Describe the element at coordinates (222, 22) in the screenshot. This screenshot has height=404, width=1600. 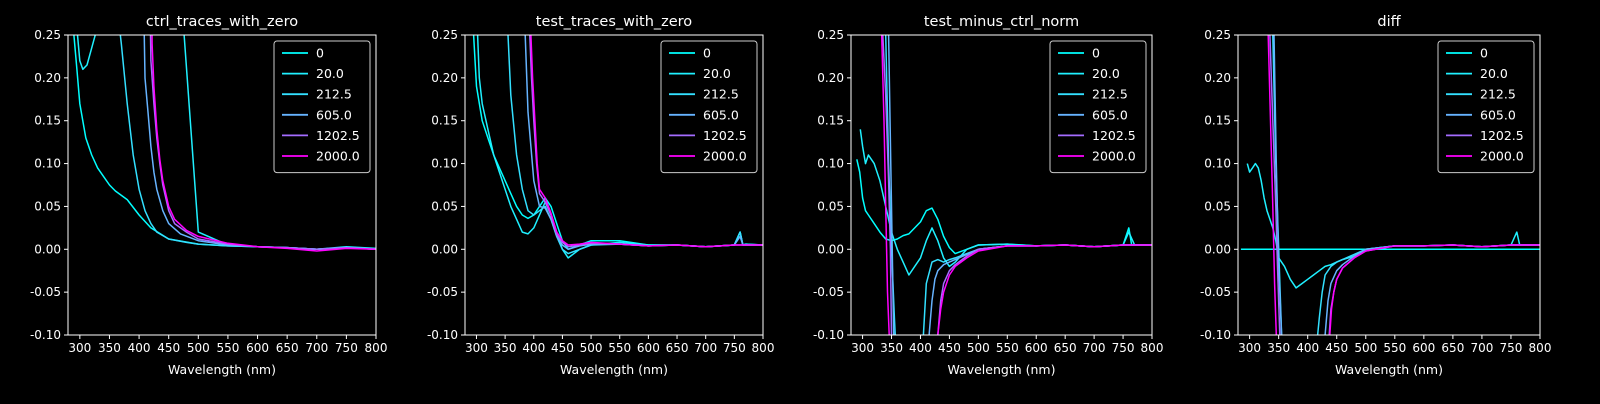
I see `chart-title: ctrl_traces_with_zero` at that location.